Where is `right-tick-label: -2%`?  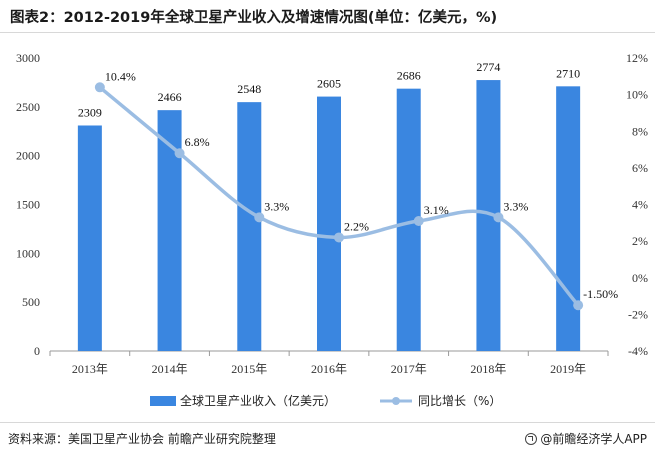 right-tick-label: -2% is located at coordinates (638, 314).